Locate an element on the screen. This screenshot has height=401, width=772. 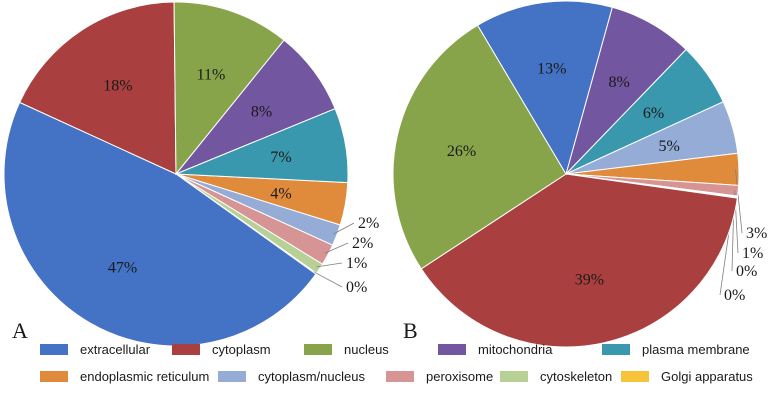
slice-percent-label: 26% is located at coordinates (461, 151).